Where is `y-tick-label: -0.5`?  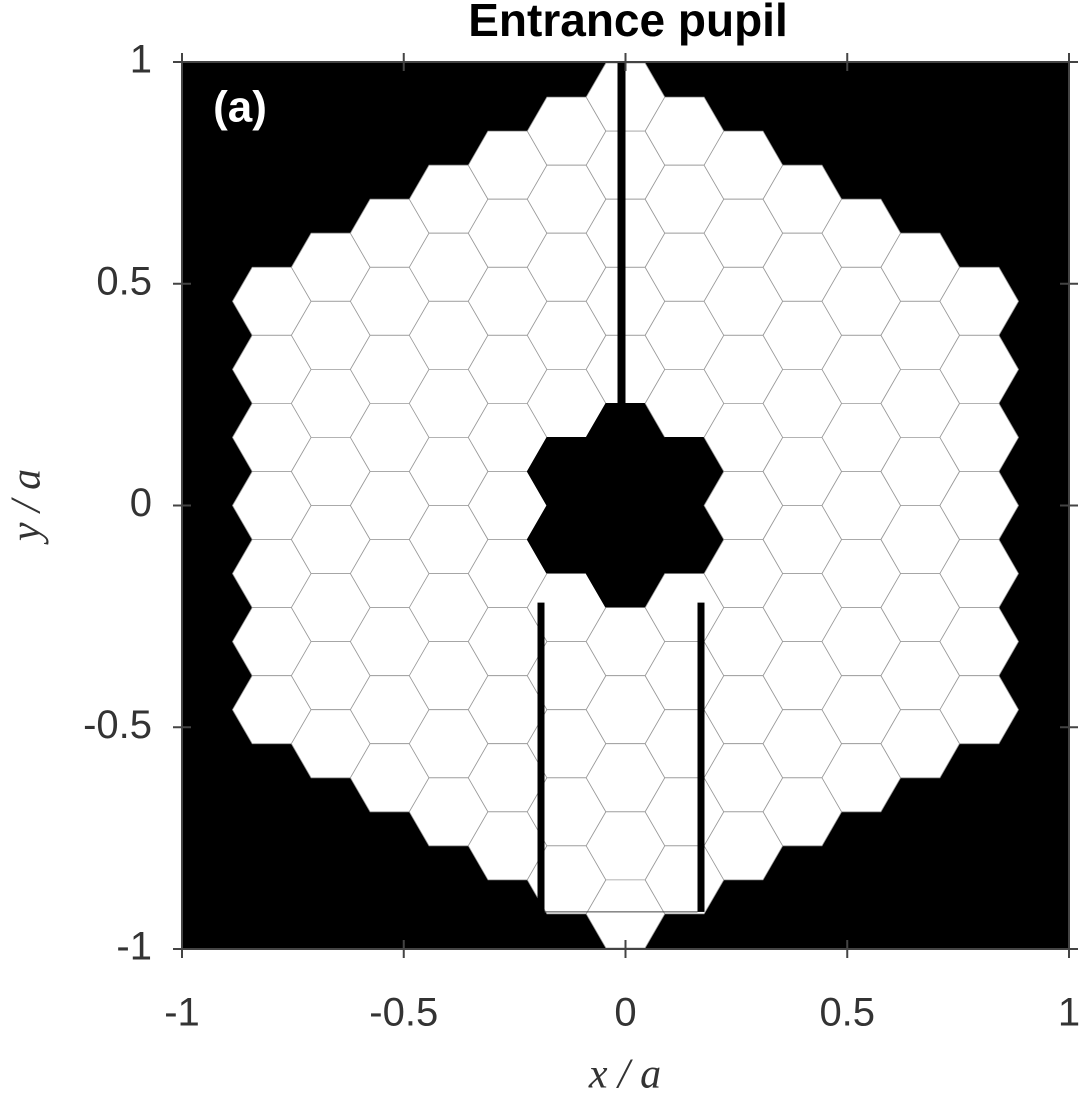
y-tick-label: -0.5 is located at coordinates (117, 725).